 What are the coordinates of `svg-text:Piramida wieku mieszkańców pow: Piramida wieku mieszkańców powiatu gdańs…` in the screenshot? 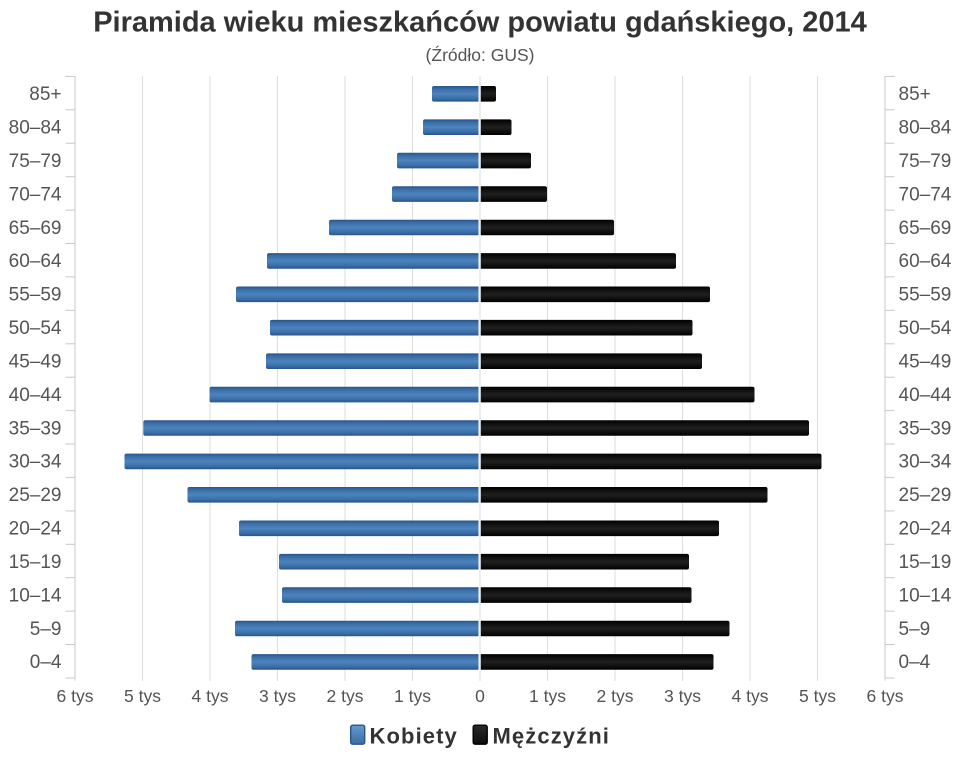 It's located at (480, 23).